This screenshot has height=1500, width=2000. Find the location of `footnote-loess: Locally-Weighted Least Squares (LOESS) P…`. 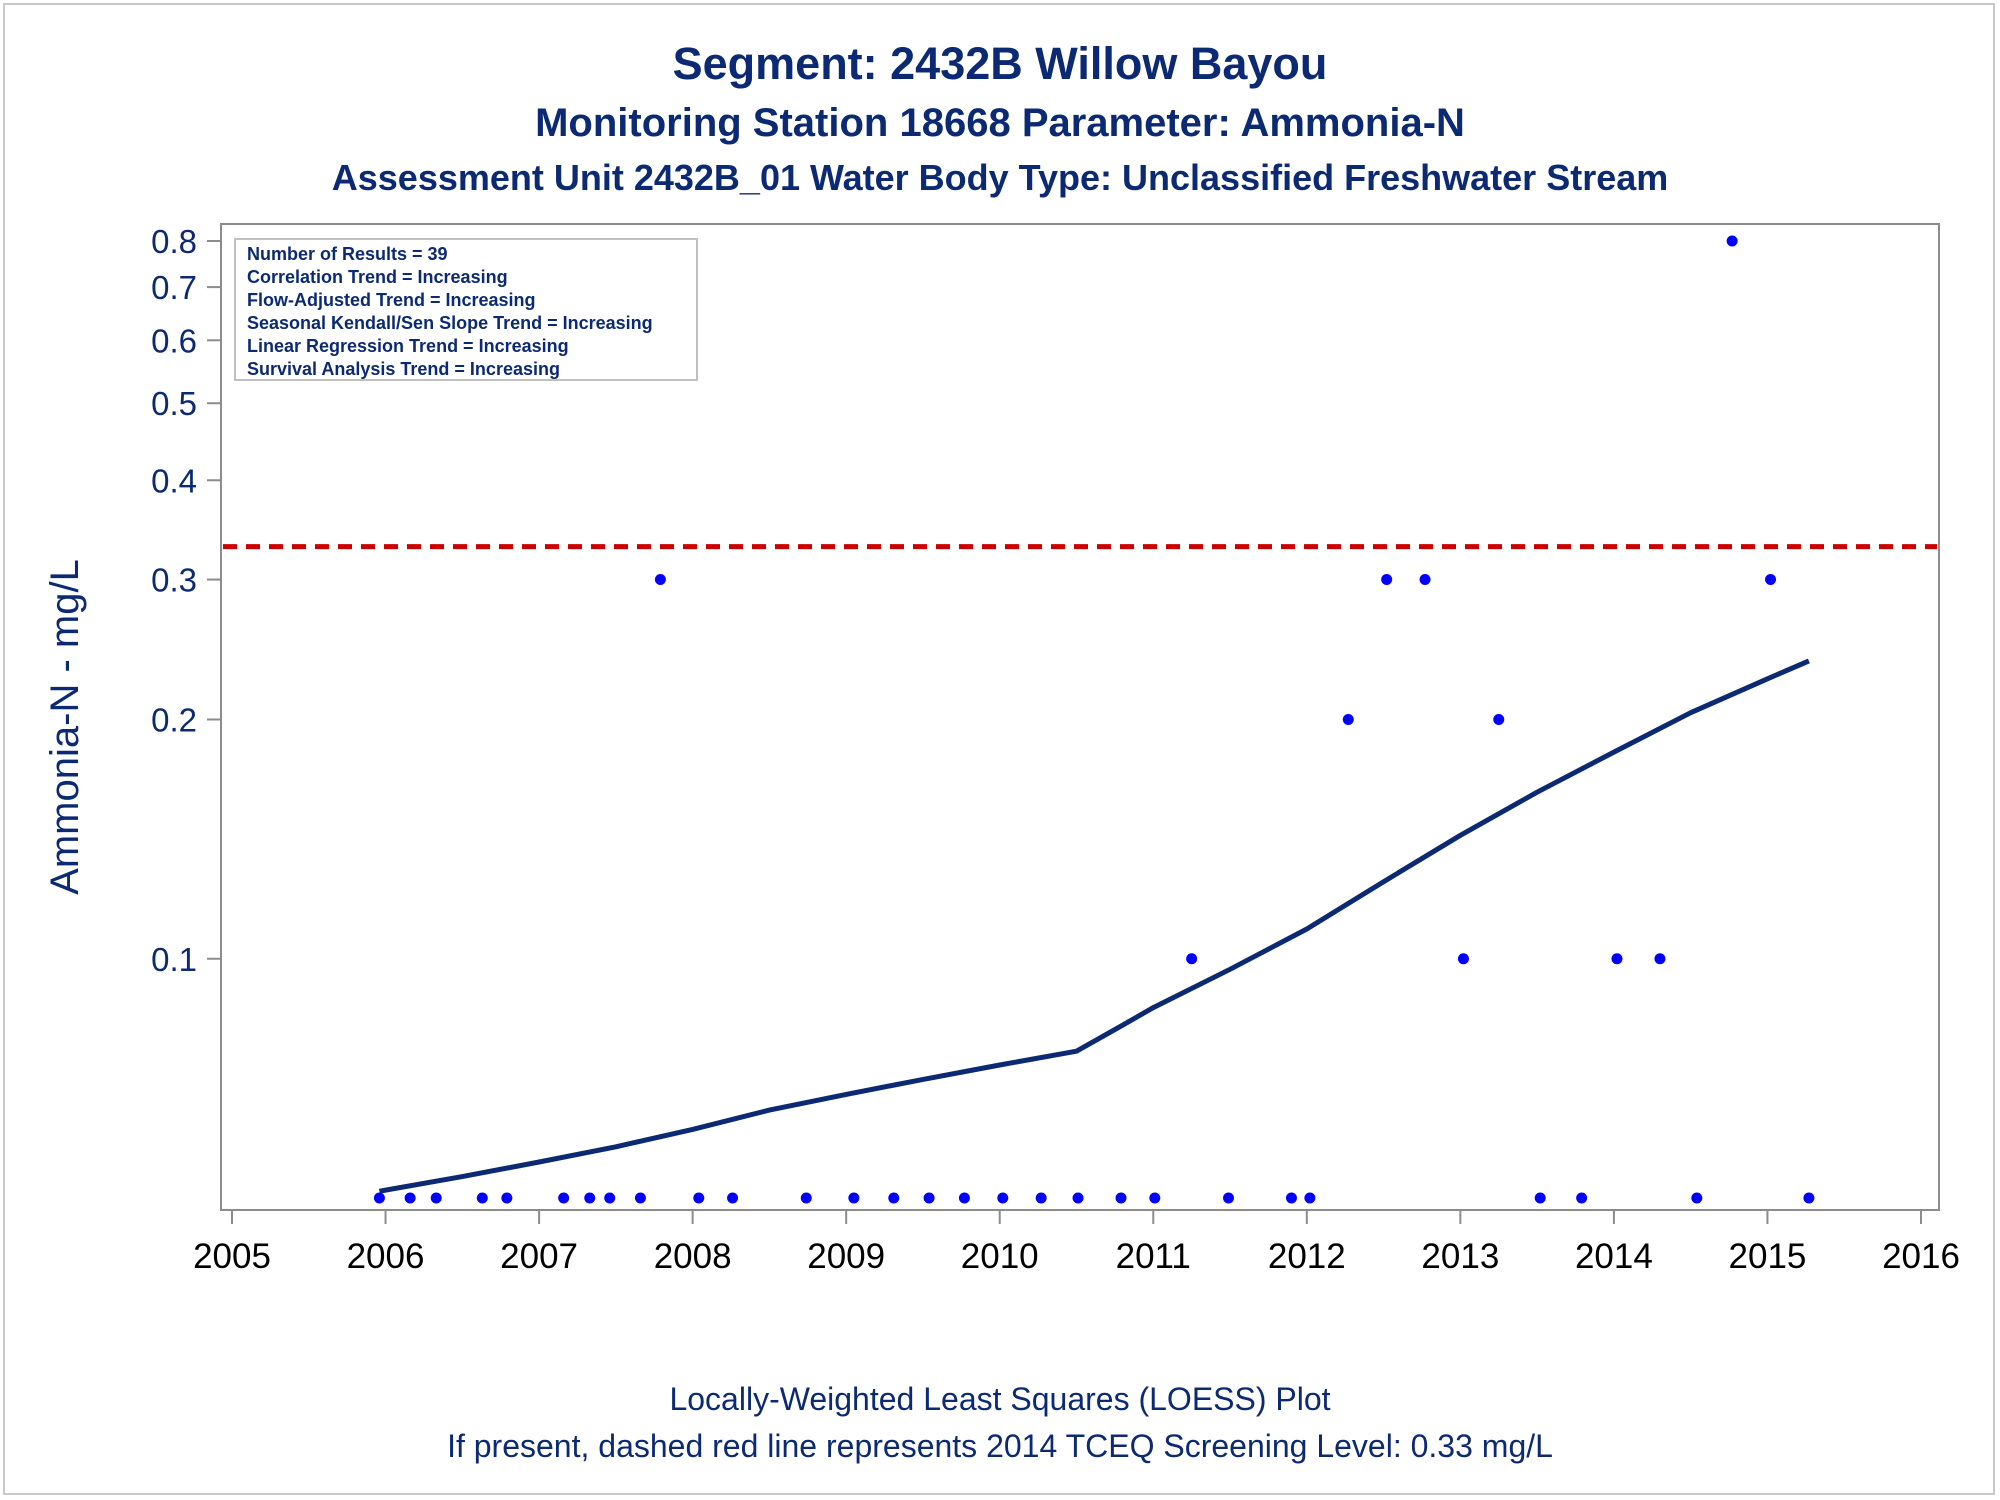

footnote-loess: Locally-Weighted Least Squares (LOESS) P… is located at coordinates (1000, 1399).